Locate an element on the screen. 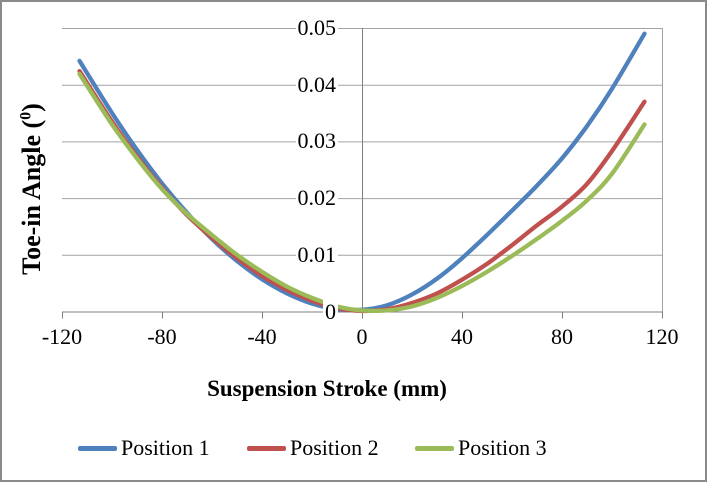 The width and height of the screenshot is (707, 482). y-tick-label: 0.04 is located at coordinates (316, 84).